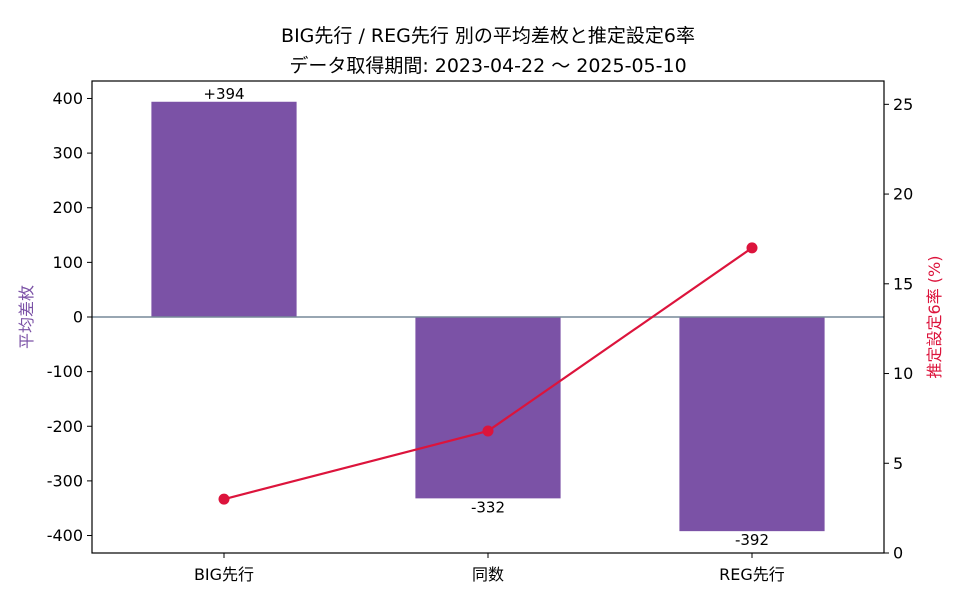 The image size is (960, 600). Describe the element at coordinates (752, 574) in the screenshot. I see `x-tick-label-2: REG先行` at that location.